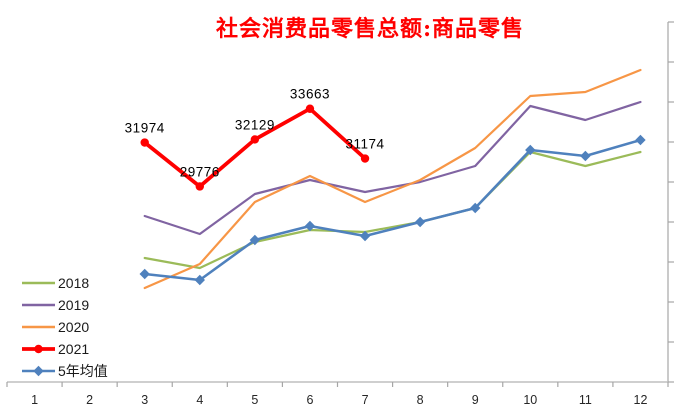 This screenshot has width=687, height=419. What do you see at coordinates (309, 400) in the screenshot?
I see `x-tick-label: 6` at bounding box center [309, 400].